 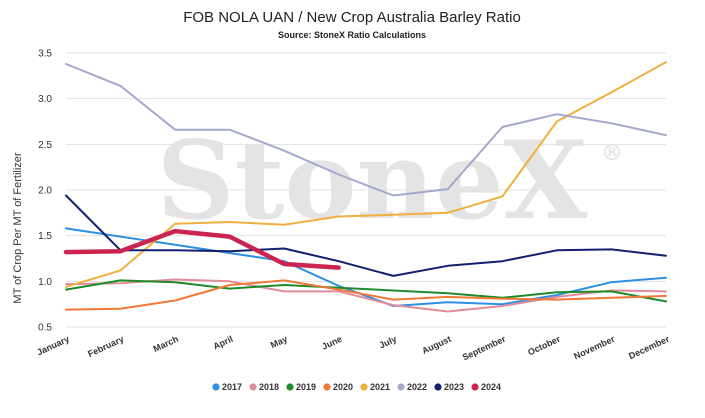 What do you see at coordinates (484, 348) in the screenshot?
I see `x-tick-label: September` at bounding box center [484, 348].